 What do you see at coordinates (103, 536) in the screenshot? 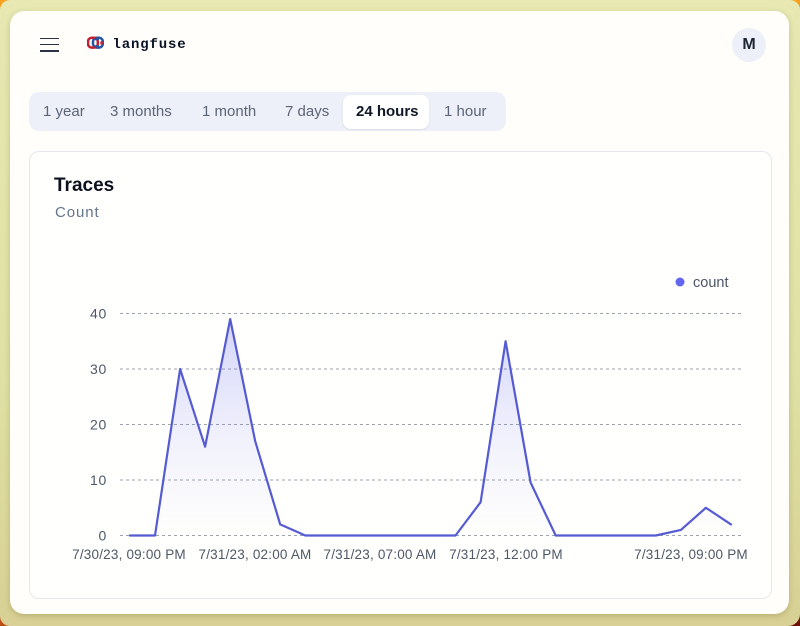
I see `svg-text: 0` at bounding box center [103, 536].